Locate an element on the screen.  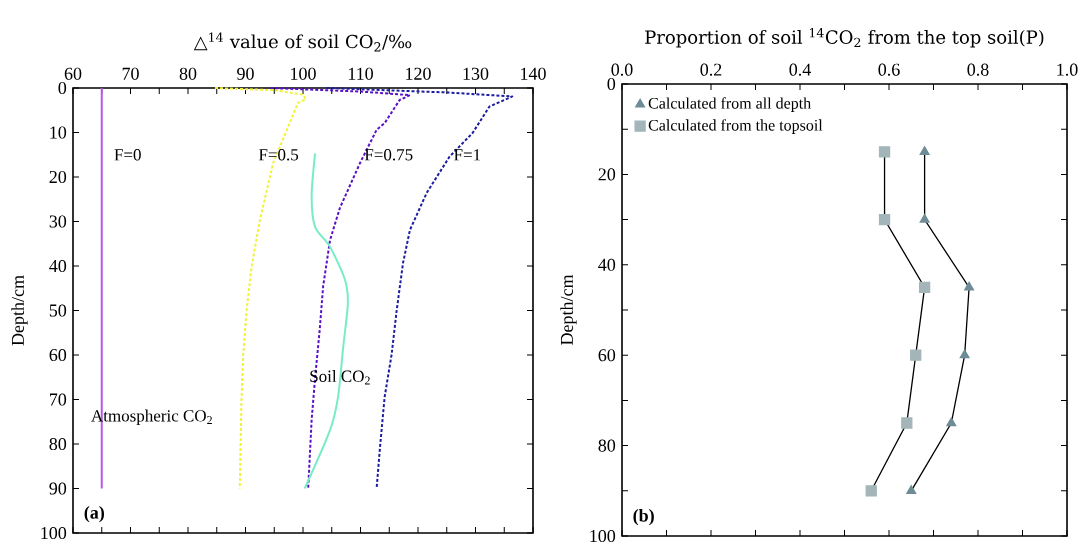
x-tick-label: 130 is located at coordinates (476, 73).